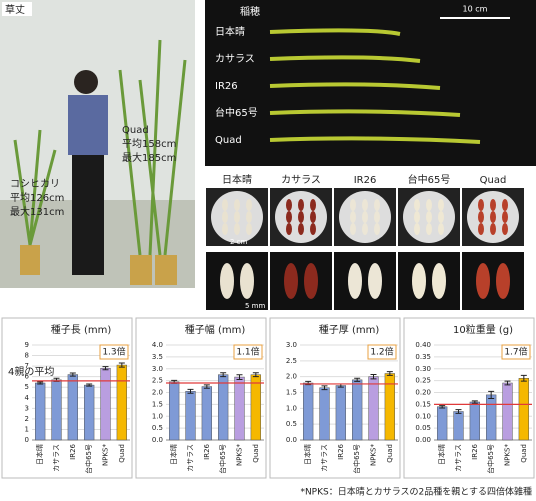 Image resolution: width=536 pixels, height=501 pixels. I want to click on panicle, so click(375, 140).